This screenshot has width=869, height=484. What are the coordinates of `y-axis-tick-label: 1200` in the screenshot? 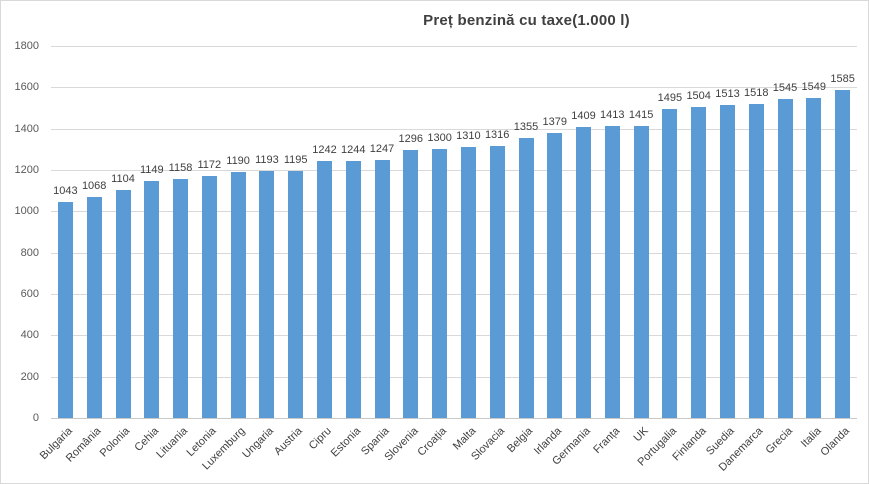 It's located at (26, 170).